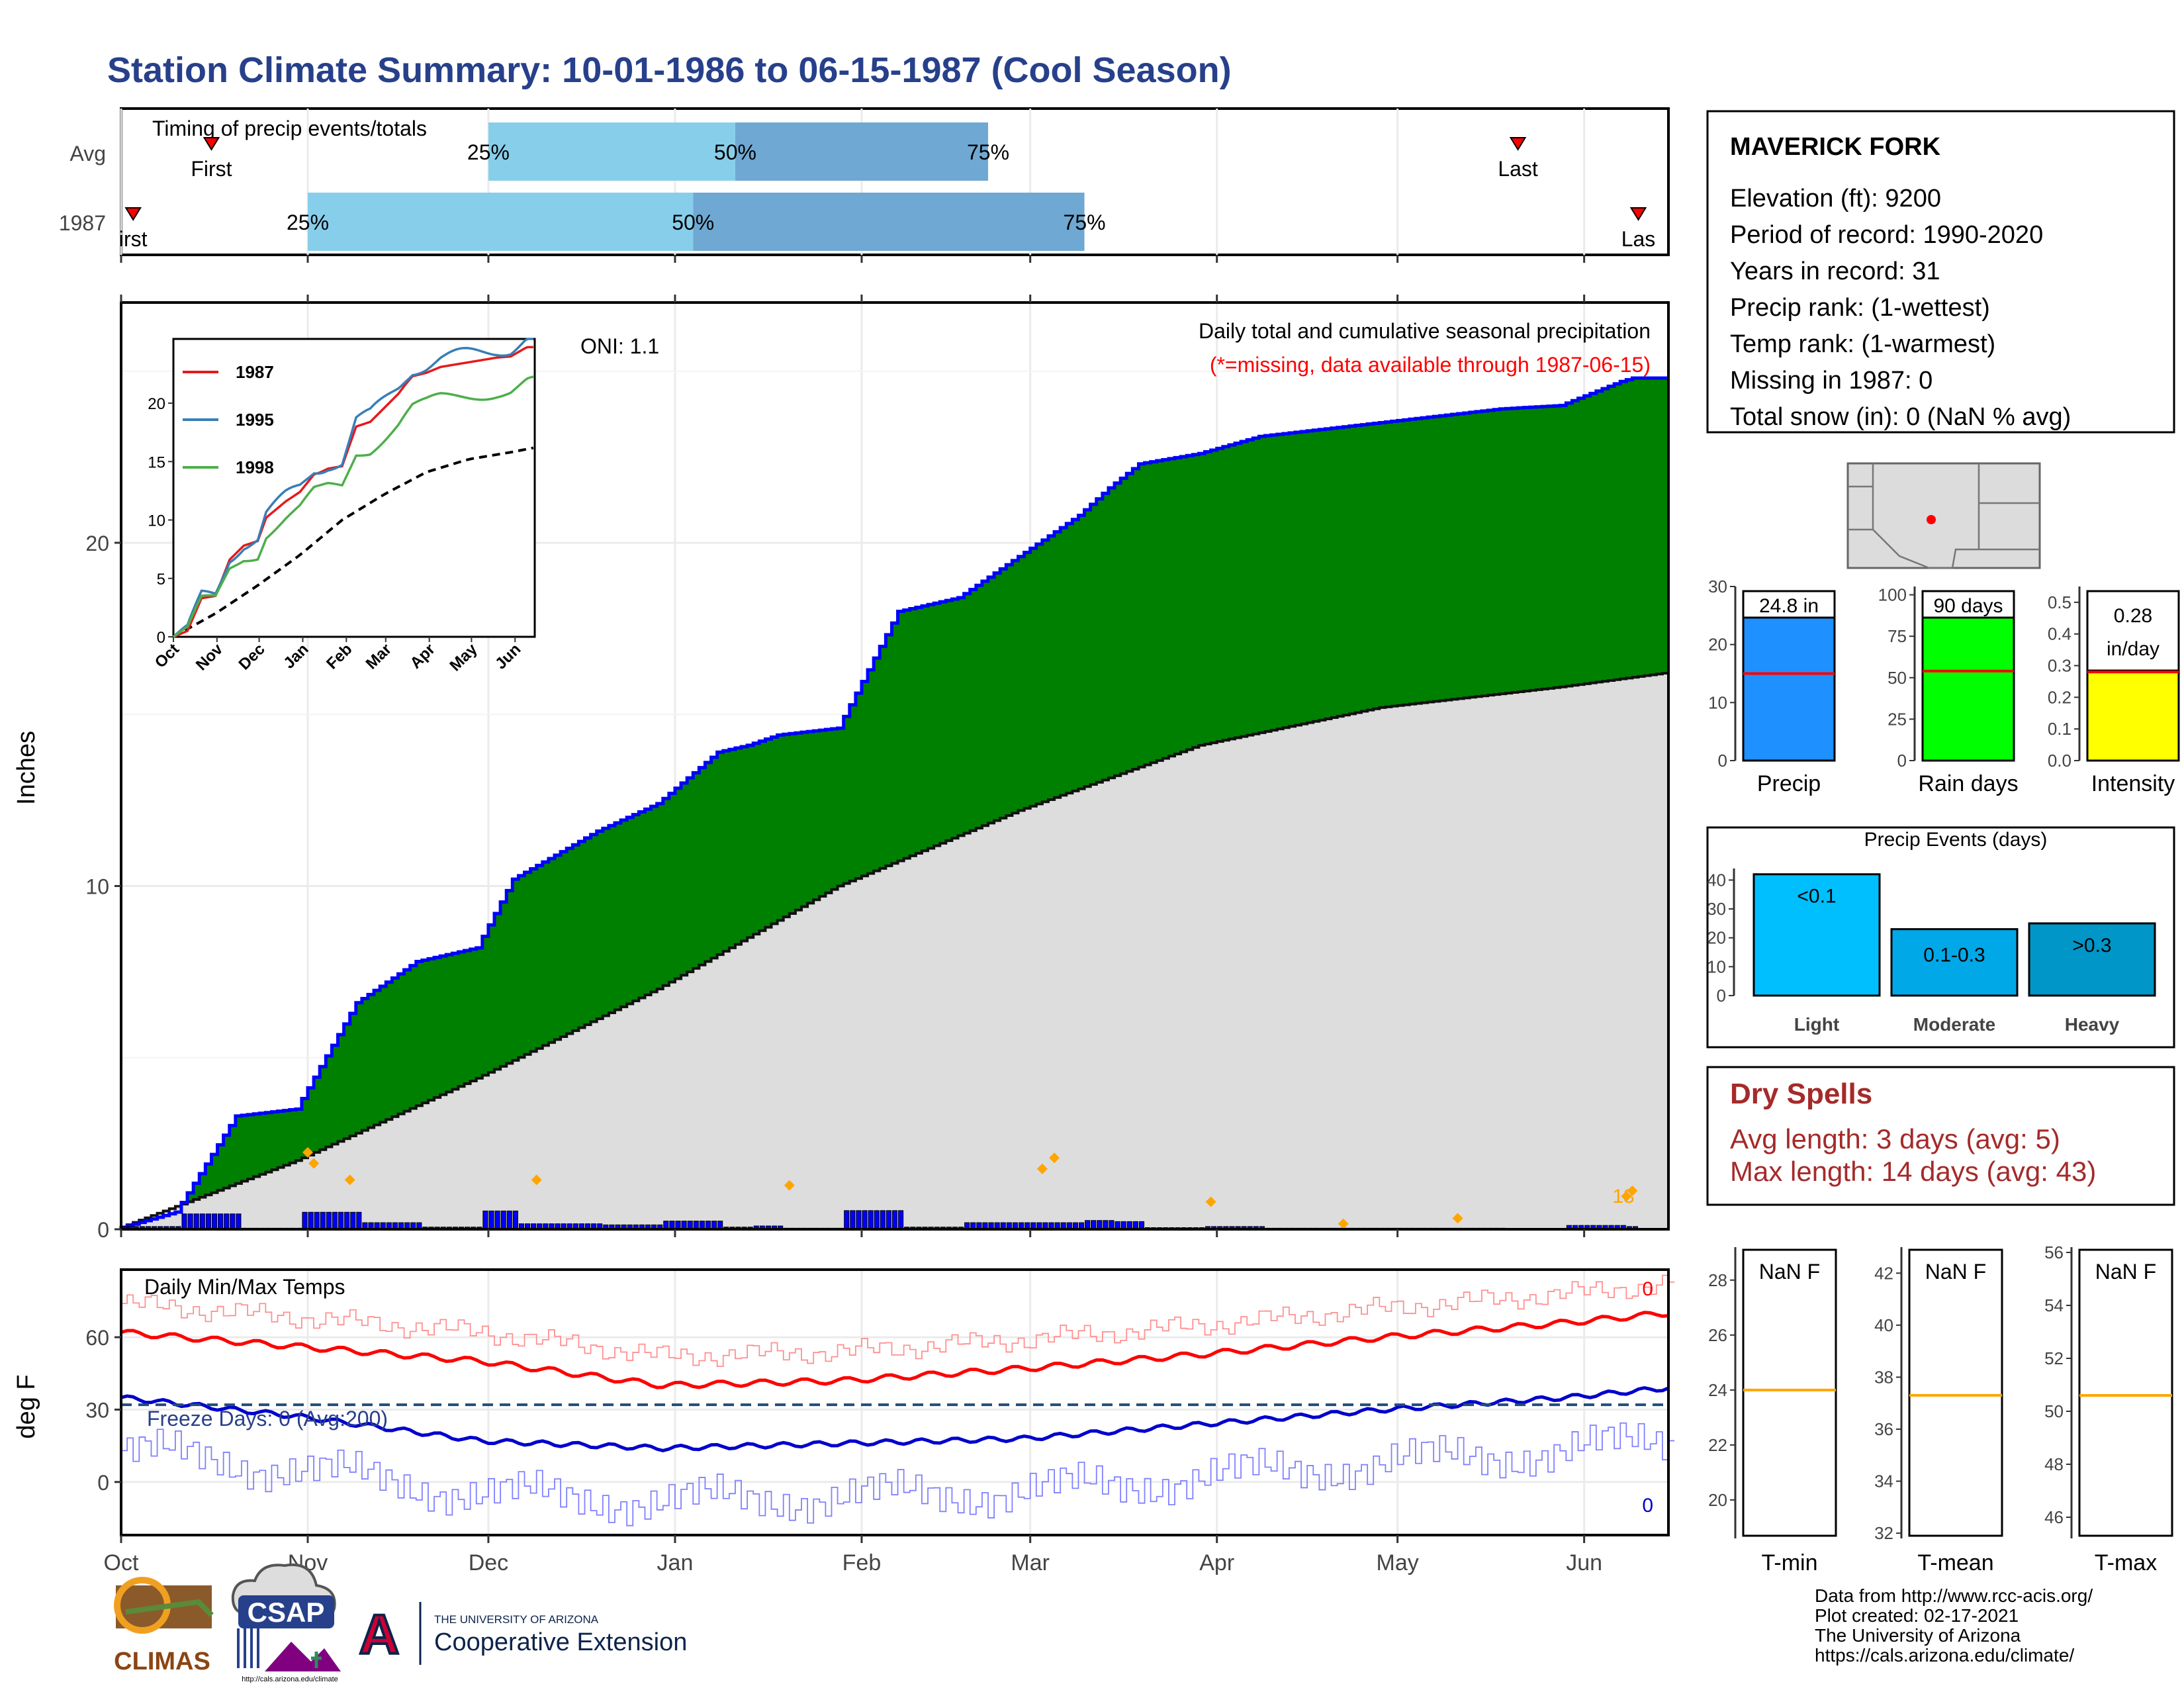 The image size is (2184, 1688). What do you see at coordinates (898, 1320) in the screenshot?
I see `daily-max-line` at bounding box center [898, 1320].